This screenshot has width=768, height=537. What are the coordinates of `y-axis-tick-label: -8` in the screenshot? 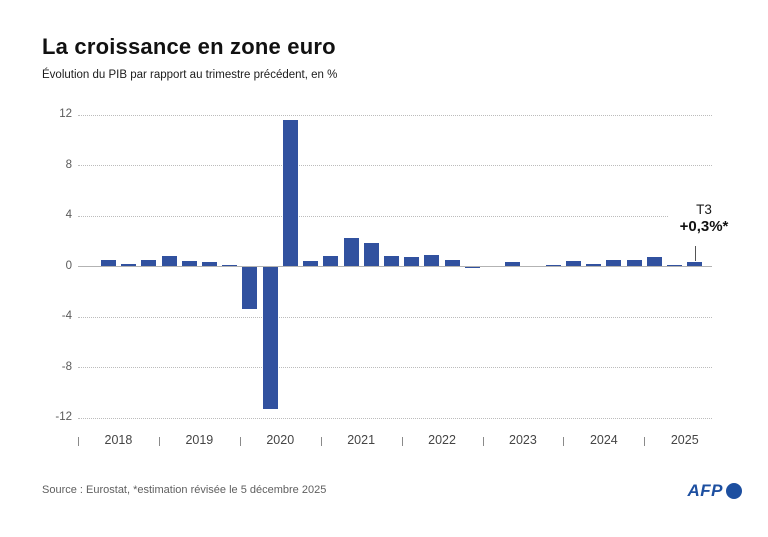 It's located at (66, 366).